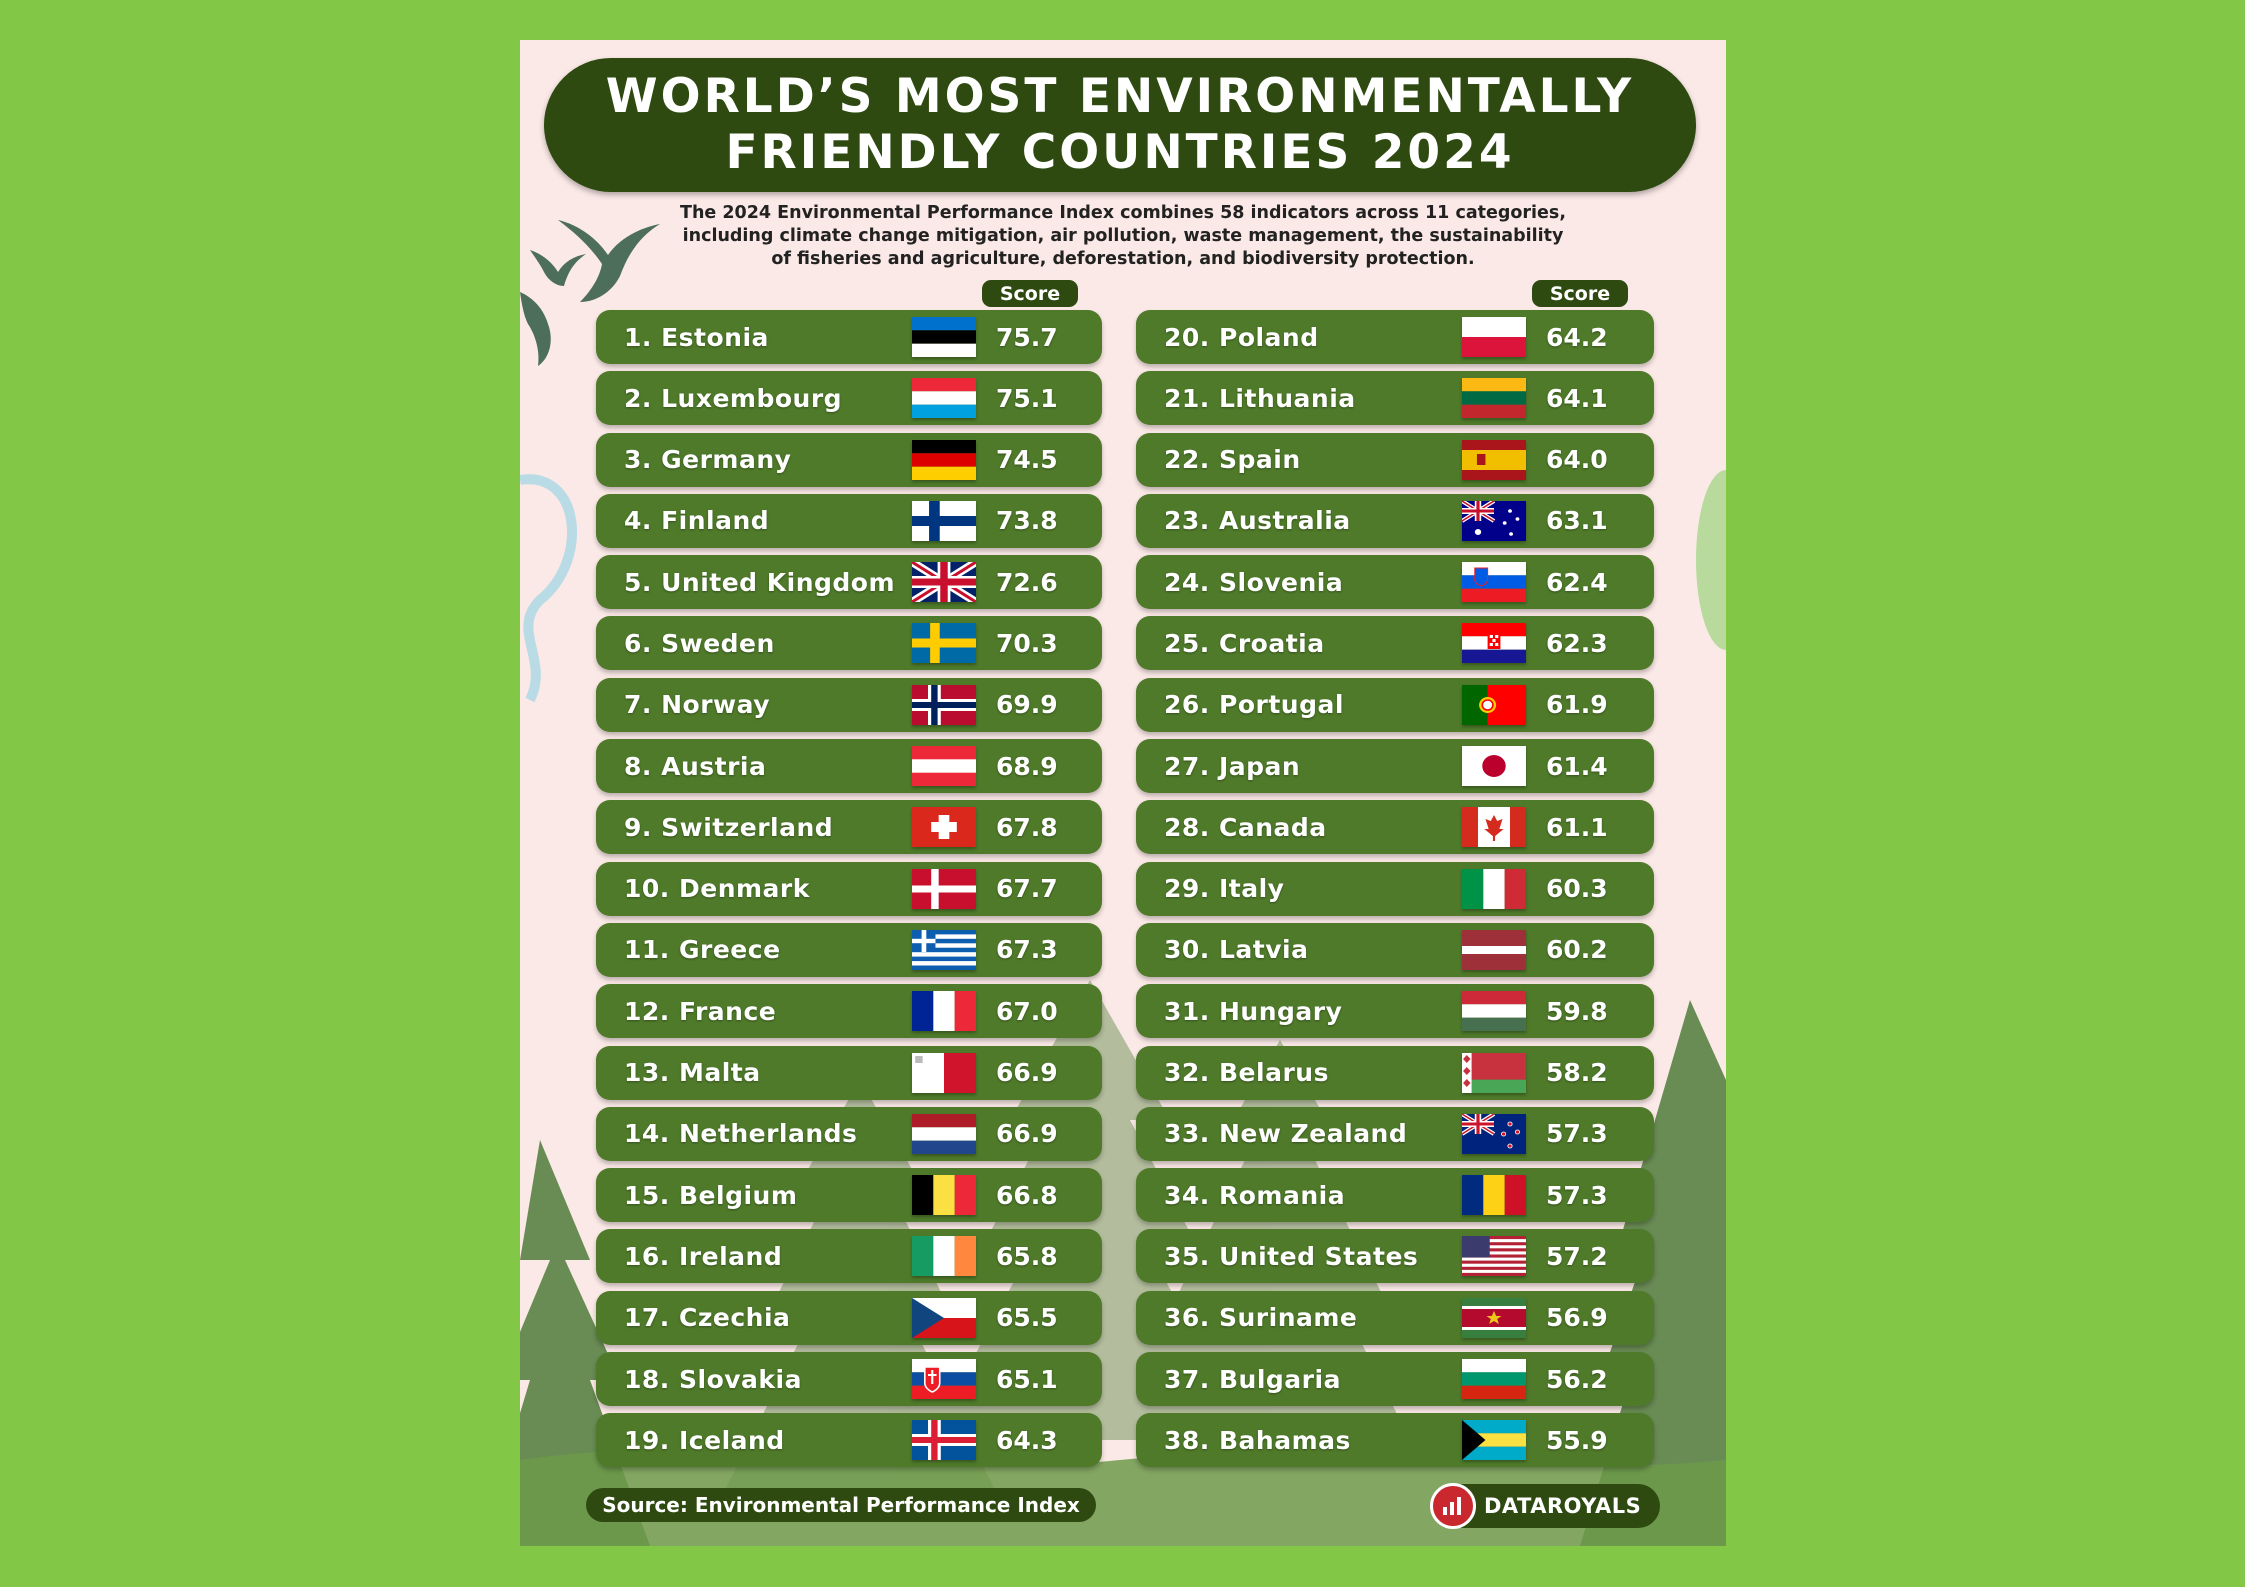 Image resolution: width=2245 pixels, height=1587 pixels. Describe the element at coordinates (1577, 337) in the screenshot. I see `score-value: 64.2` at that location.